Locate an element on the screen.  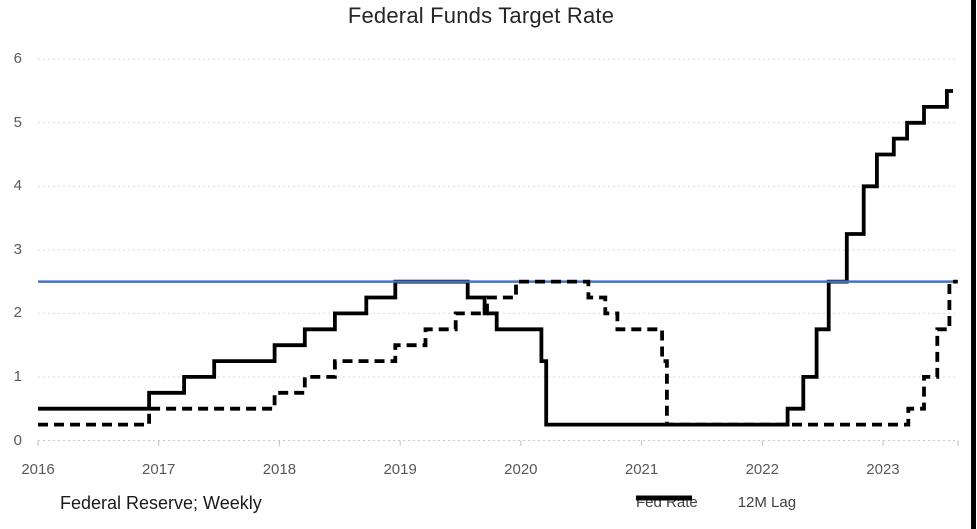
page-right-border is located at coordinates (973, 264).